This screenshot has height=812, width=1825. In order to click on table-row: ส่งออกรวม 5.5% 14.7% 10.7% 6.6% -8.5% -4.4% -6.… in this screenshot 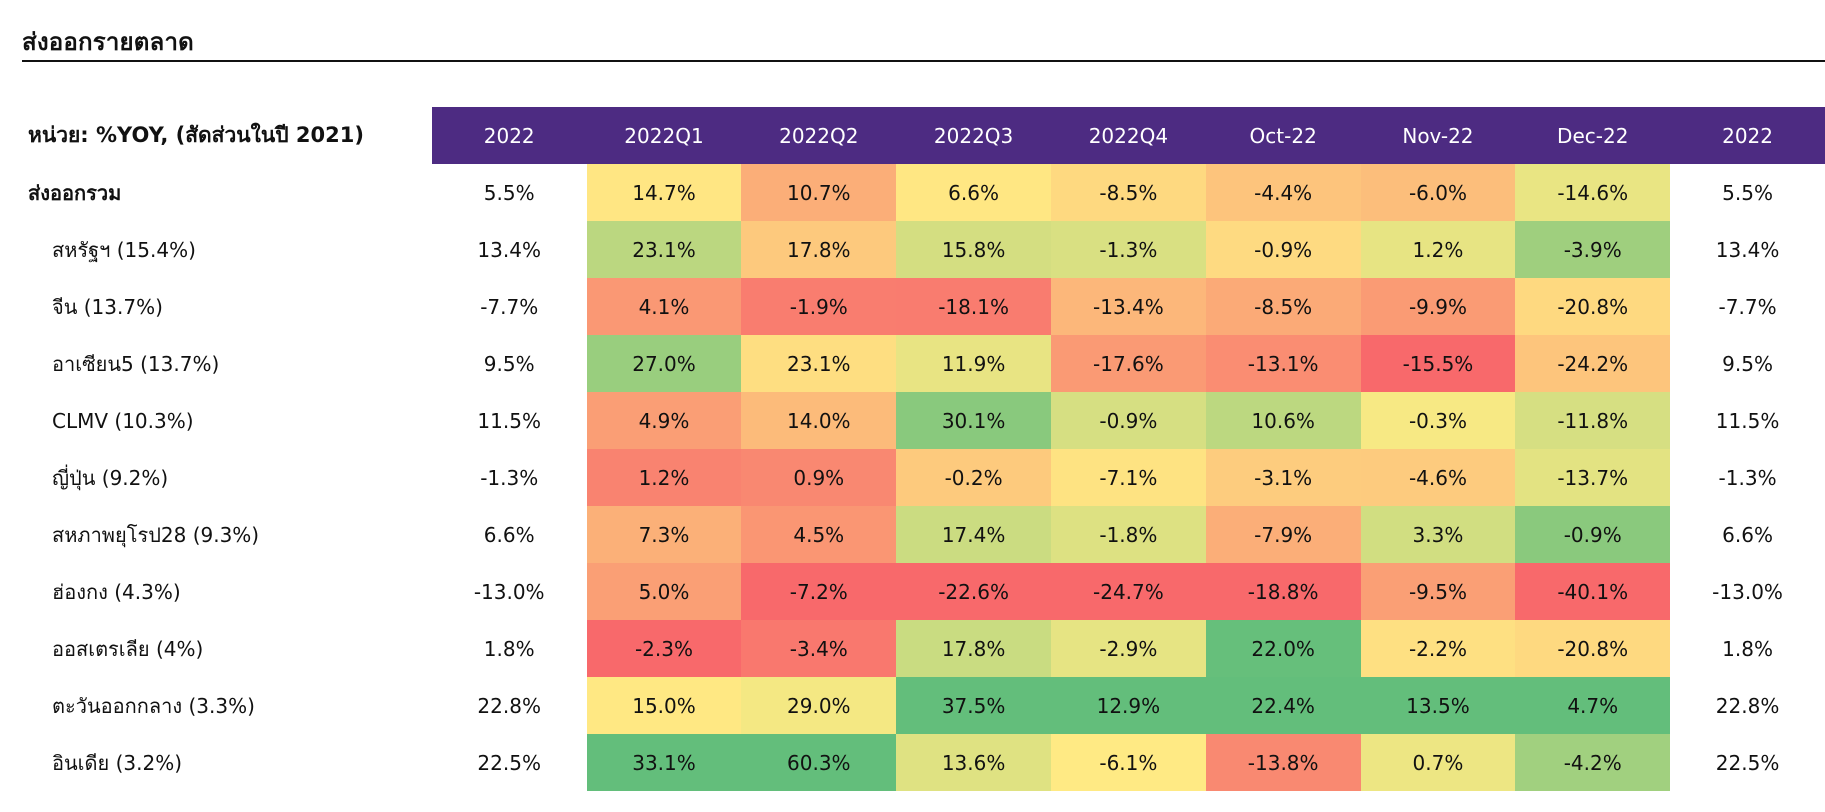, I will do `click(923, 192)`.